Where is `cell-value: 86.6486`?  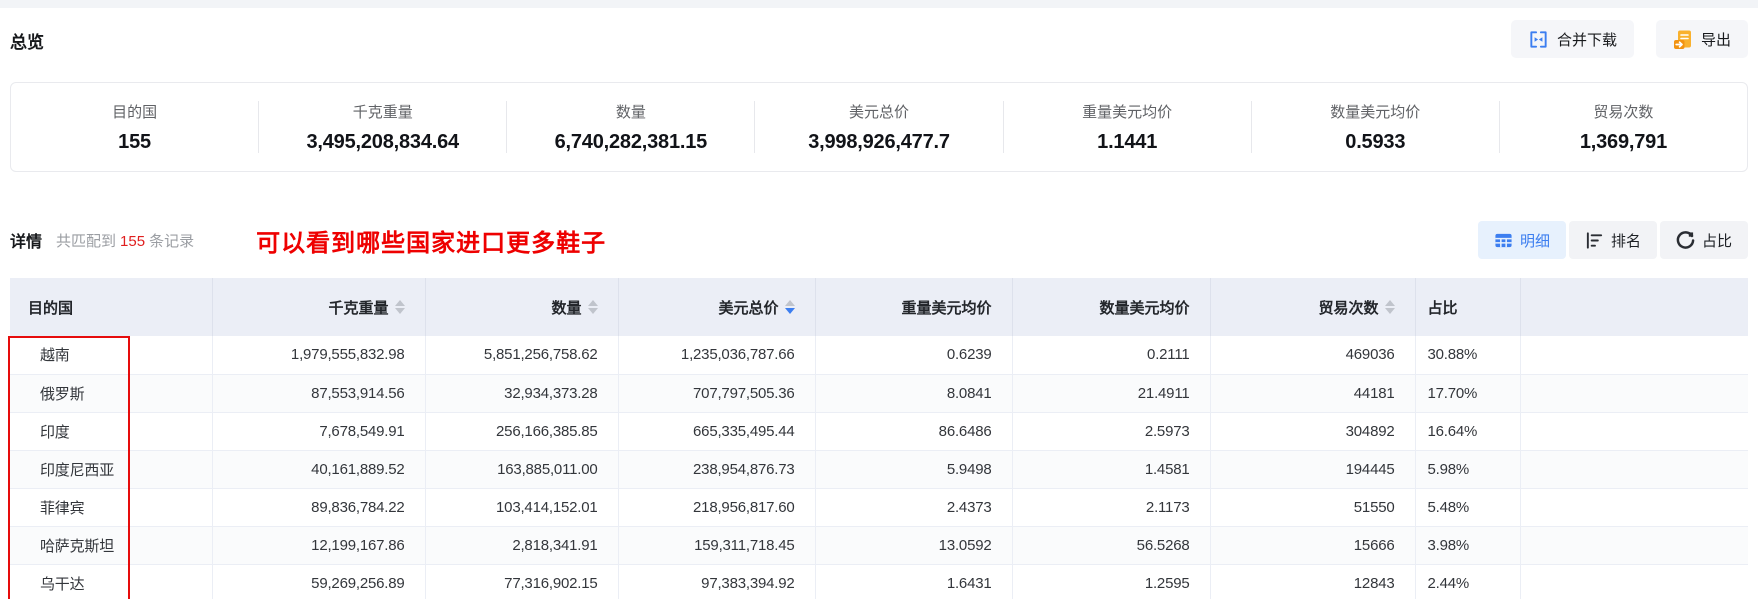 cell-value: 86.6486 is located at coordinates (914, 431).